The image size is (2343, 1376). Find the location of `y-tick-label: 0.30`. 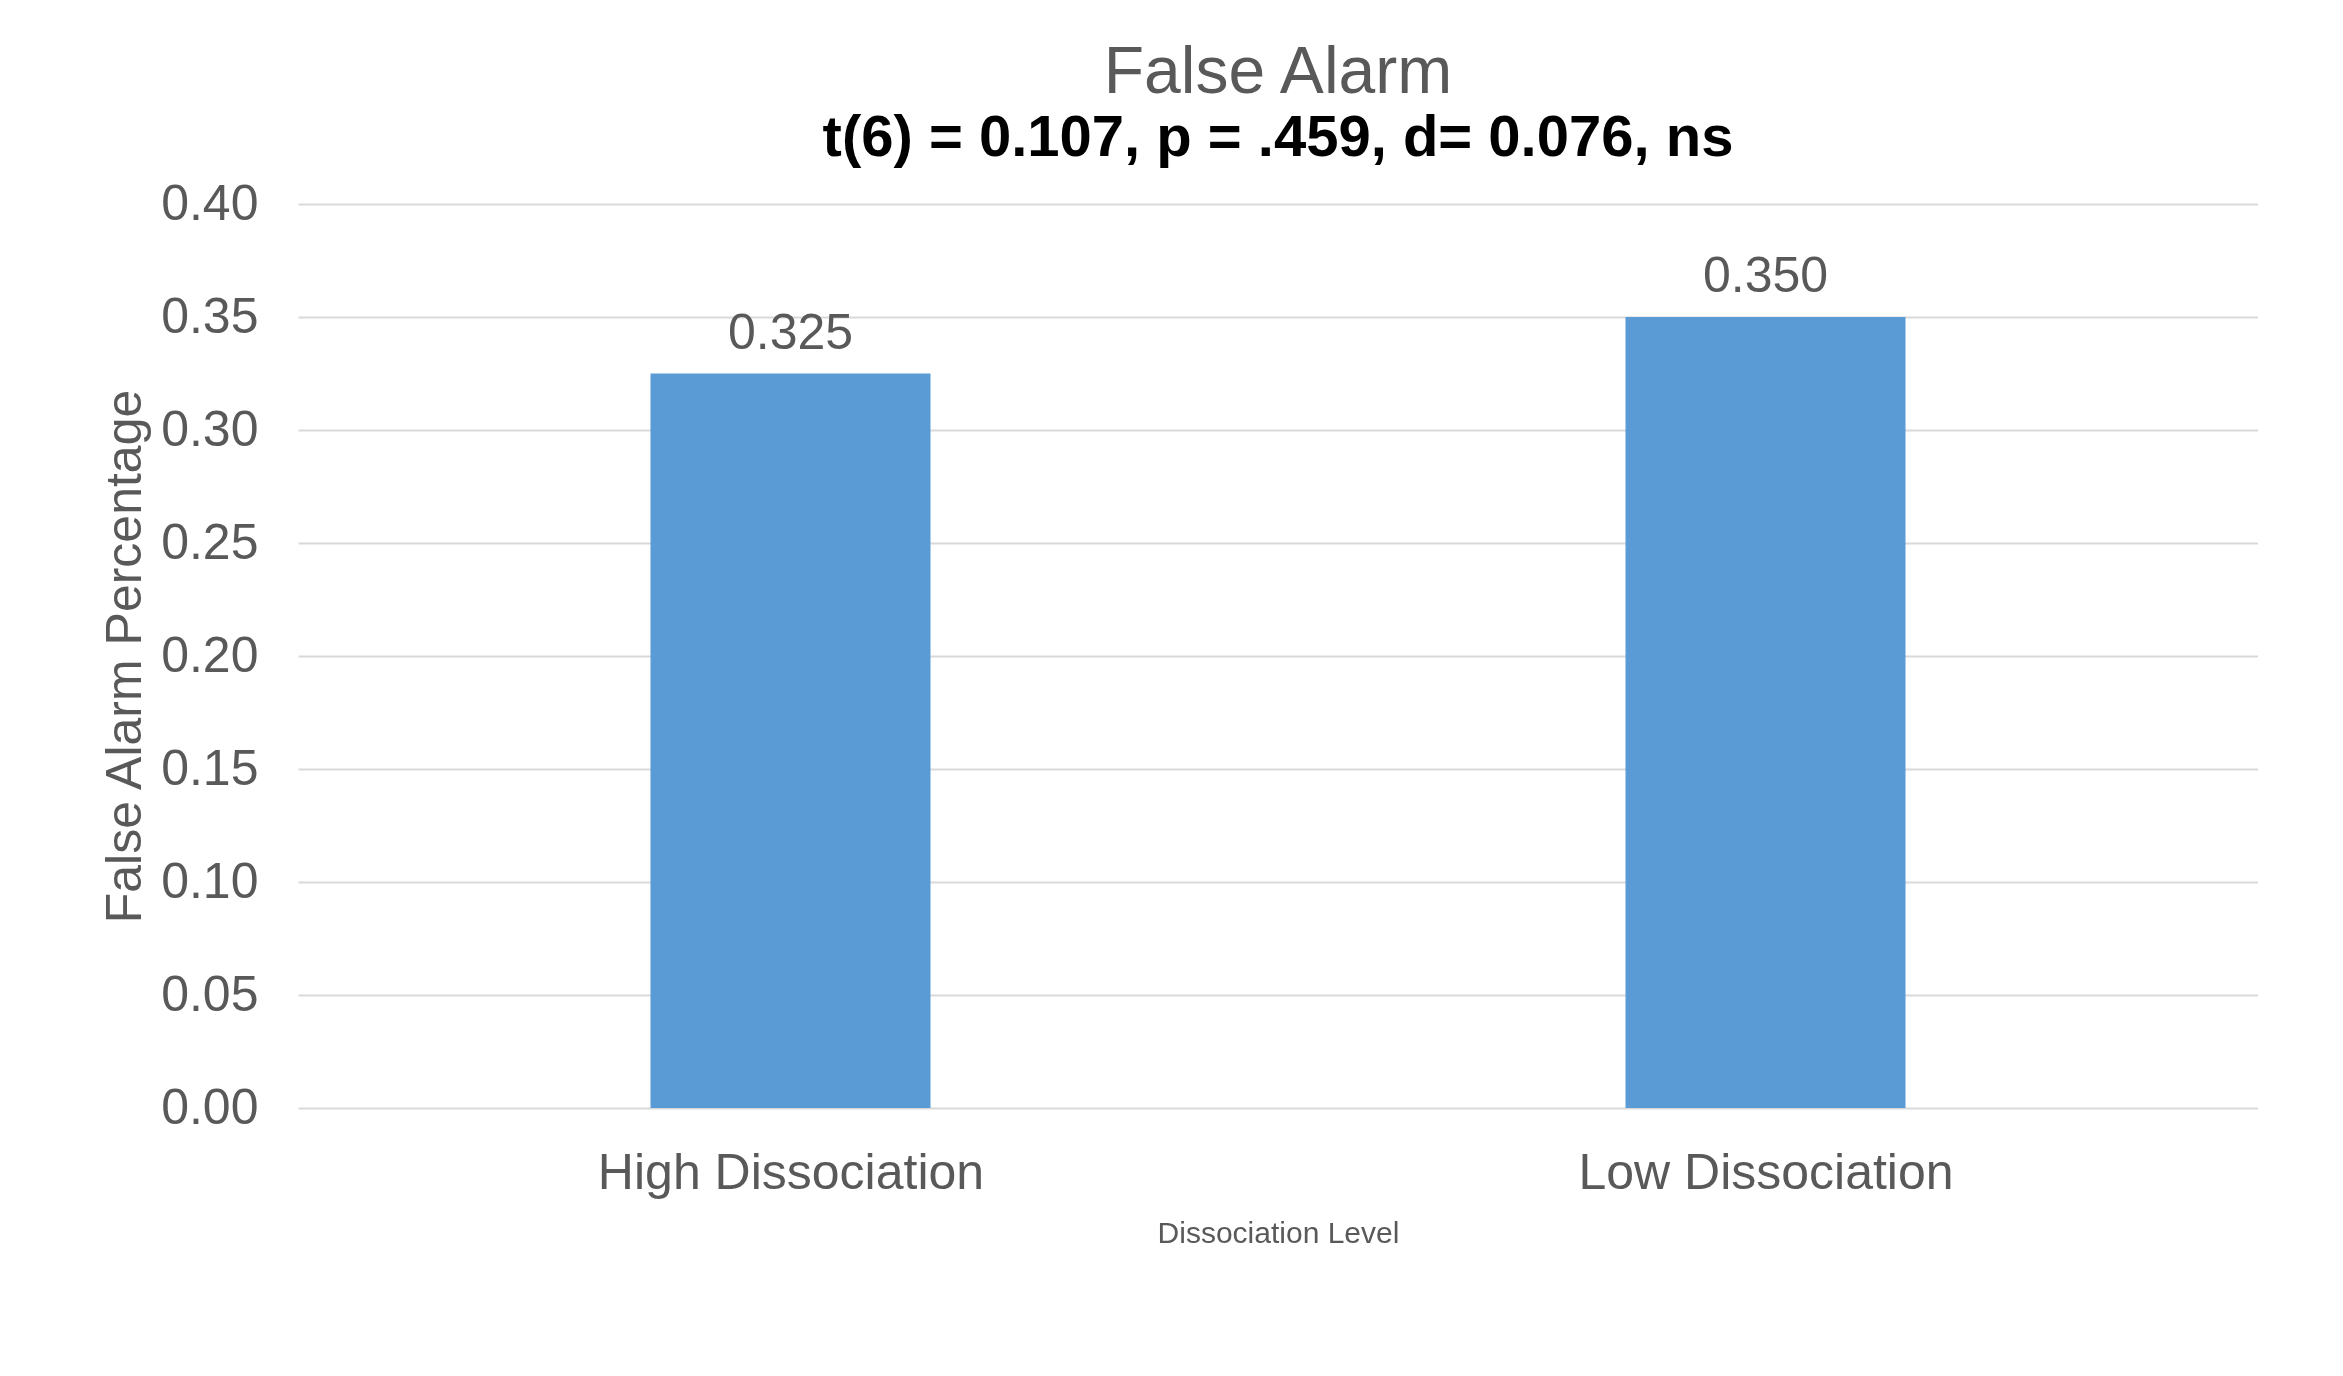

y-tick-label: 0.30 is located at coordinates (210, 428).